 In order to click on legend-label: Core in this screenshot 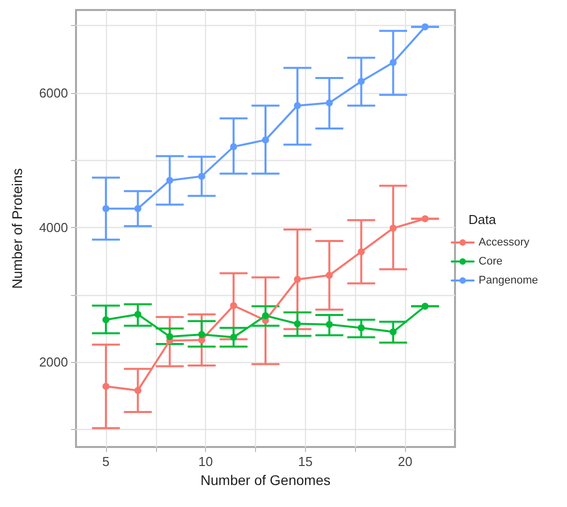, I will do `click(490, 262)`.